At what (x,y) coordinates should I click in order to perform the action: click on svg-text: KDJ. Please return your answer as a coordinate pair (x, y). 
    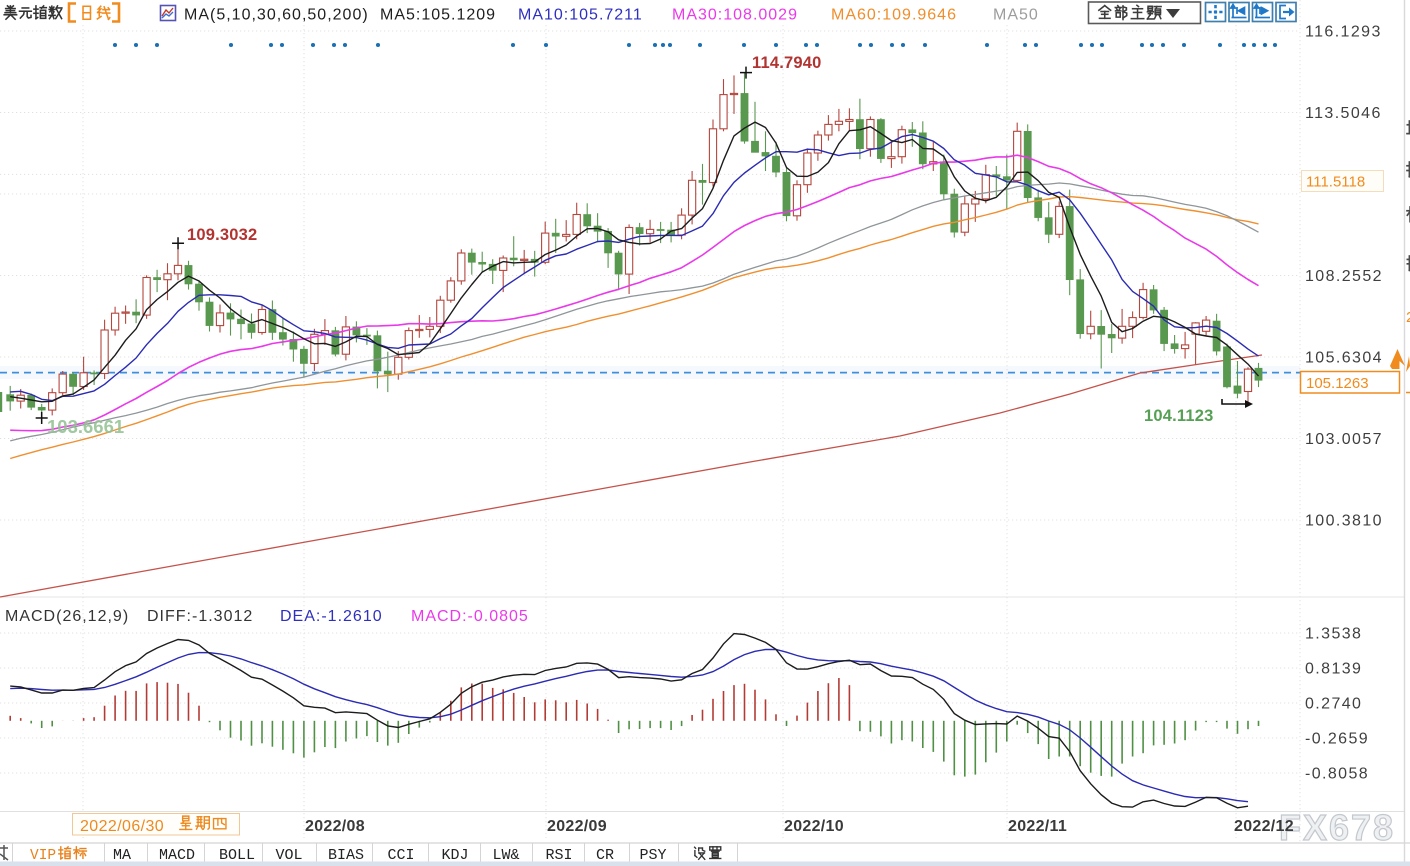
    Looking at the image, I should click on (454, 855).